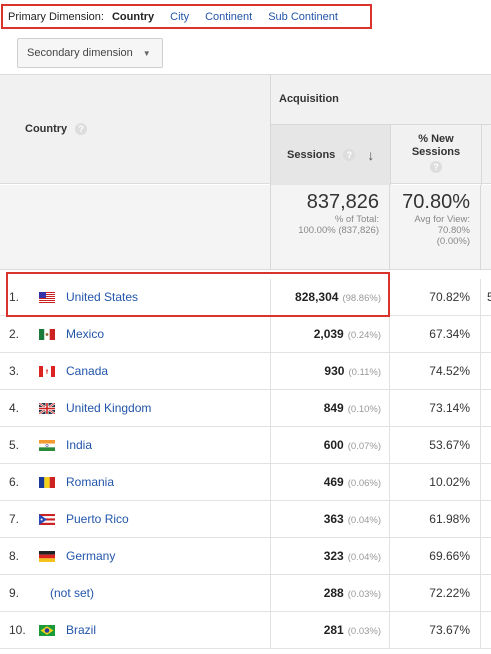 Image resolution: width=491 pixels, height=654 pixels. What do you see at coordinates (133, 16) in the screenshot?
I see `dimension-country-active: Country` at bounding box center [133, 16].